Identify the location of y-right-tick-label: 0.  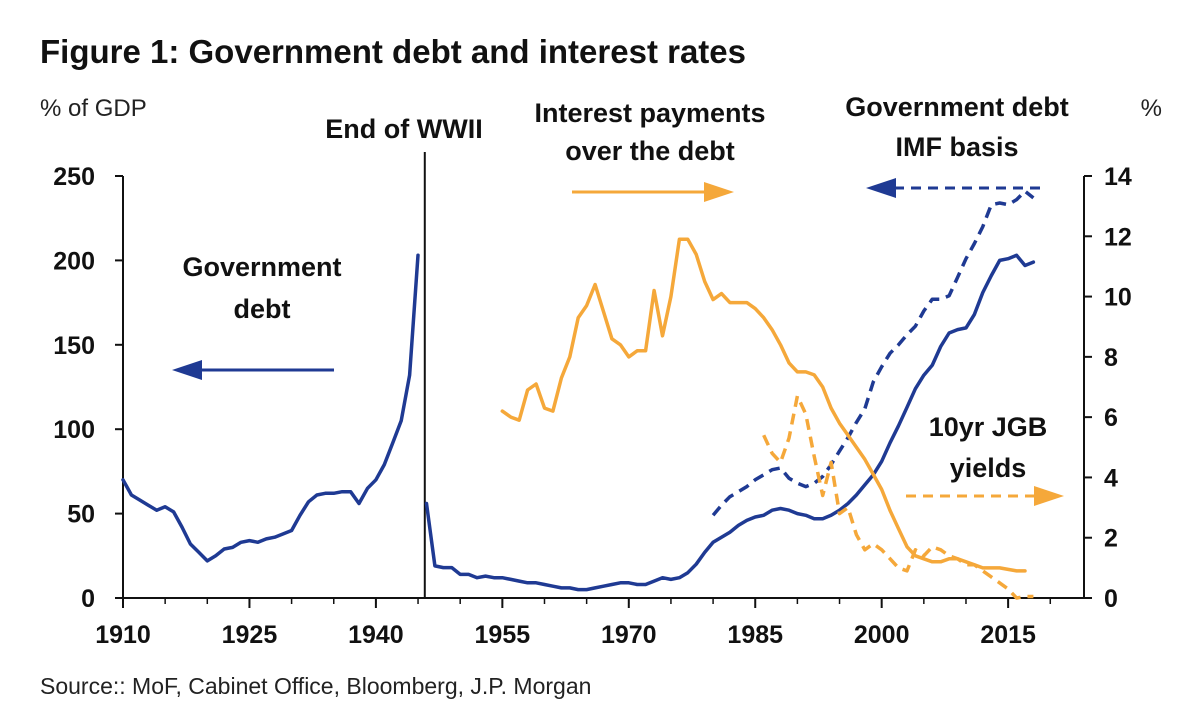
(1111, 599).